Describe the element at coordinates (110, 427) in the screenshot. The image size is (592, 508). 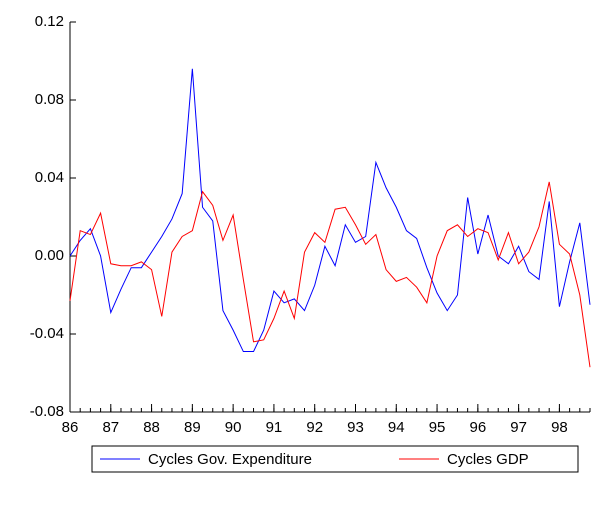
I see `x-tick-label: 87` at that location.